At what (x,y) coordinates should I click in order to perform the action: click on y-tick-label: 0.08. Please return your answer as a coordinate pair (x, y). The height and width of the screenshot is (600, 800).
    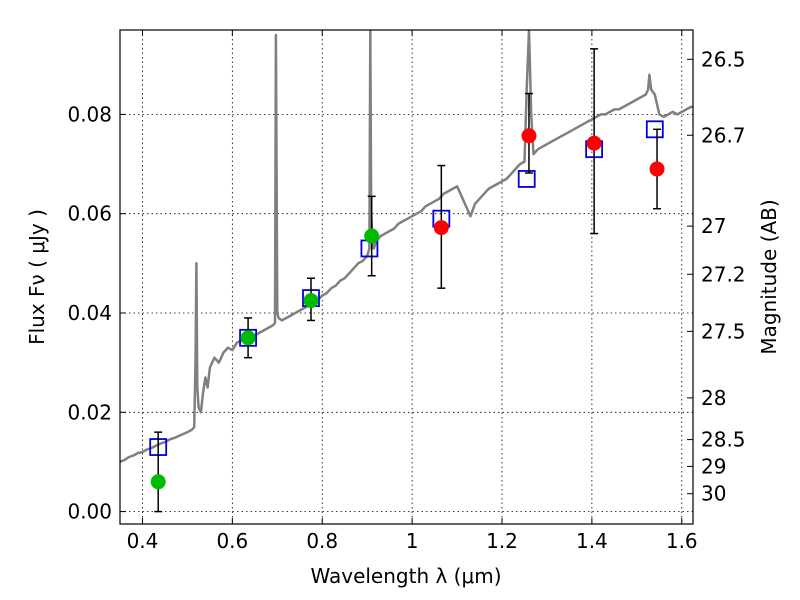
    Looking at the image, I should click on (89, 114).